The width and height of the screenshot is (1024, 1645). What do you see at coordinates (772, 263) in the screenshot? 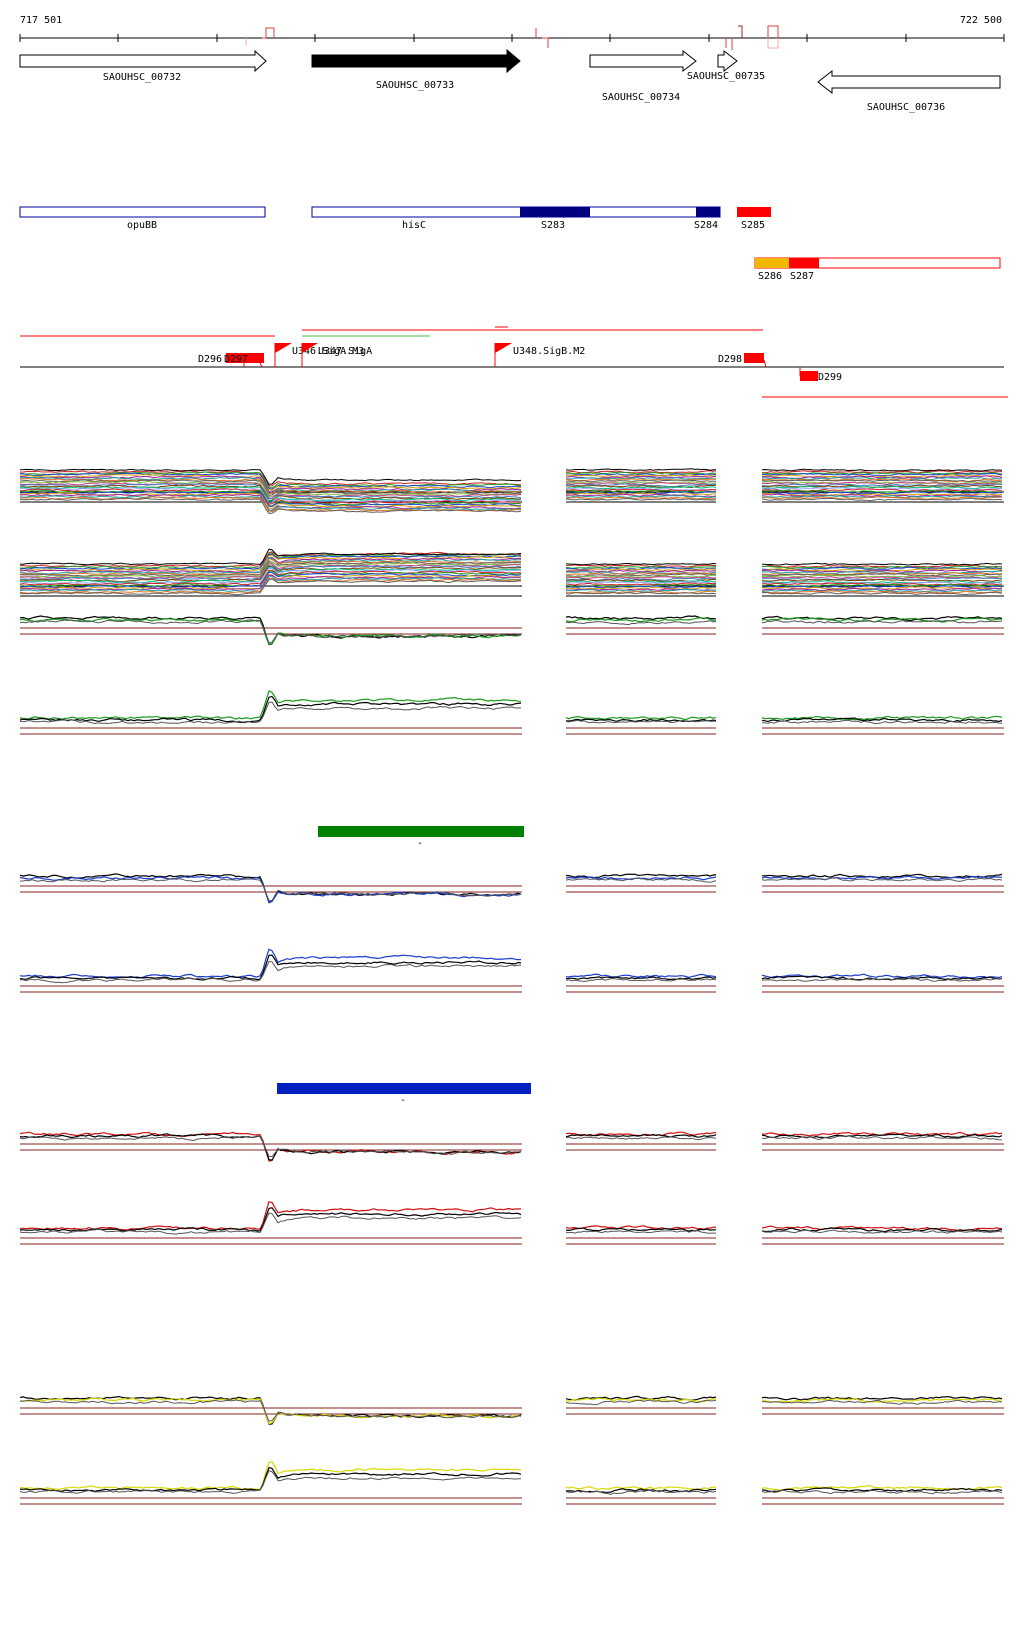
I see `segment-s286` at bounding box center [772, 263].